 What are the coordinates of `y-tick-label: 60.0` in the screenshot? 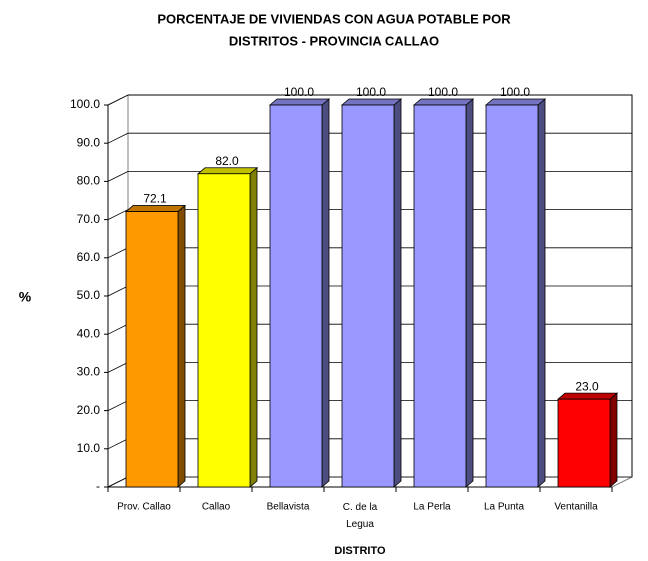 It's located at (89, 257).